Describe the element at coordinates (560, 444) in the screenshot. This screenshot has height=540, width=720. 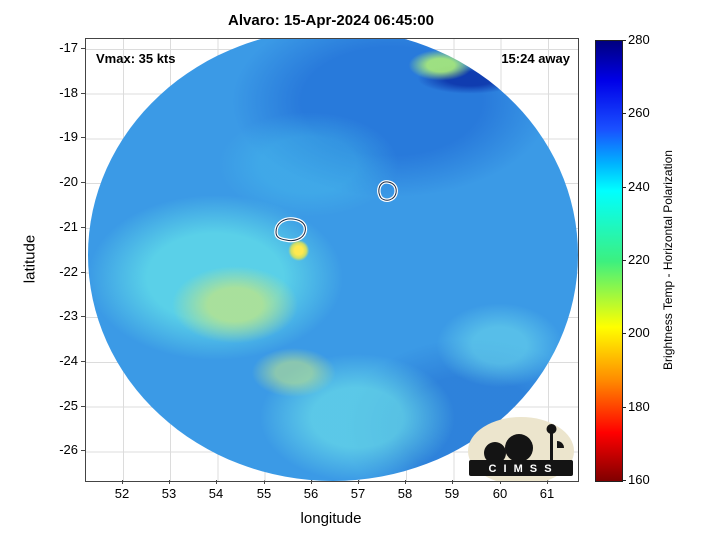
I see `logo-dish-icon` at that location.